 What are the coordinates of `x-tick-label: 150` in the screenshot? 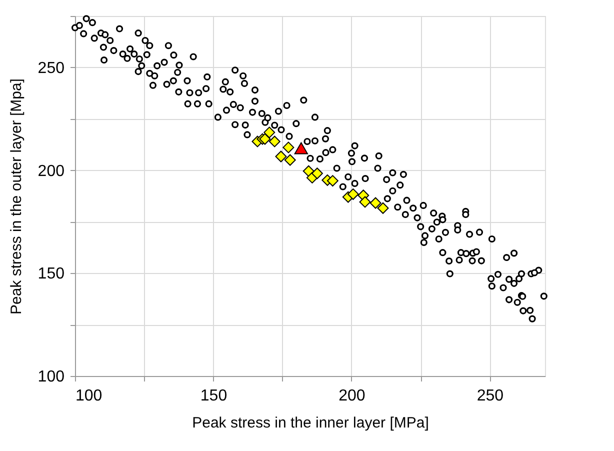 It's located at (214, 396).